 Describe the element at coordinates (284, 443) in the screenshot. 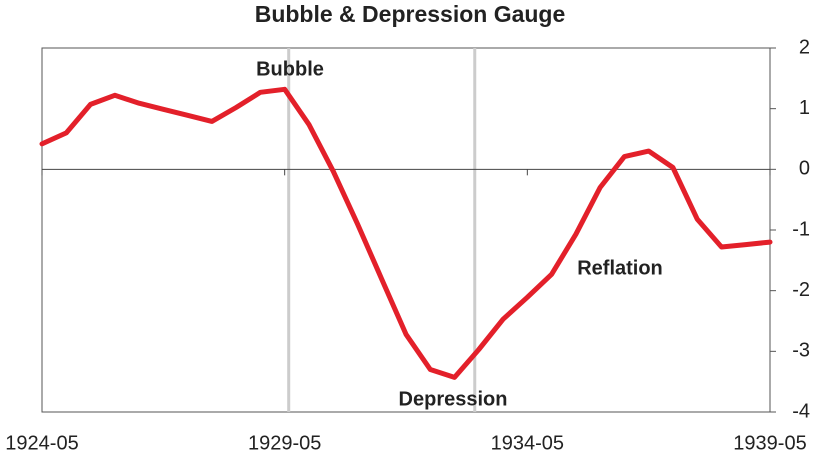

I see `x-tick-label: 1929-05` at that location.